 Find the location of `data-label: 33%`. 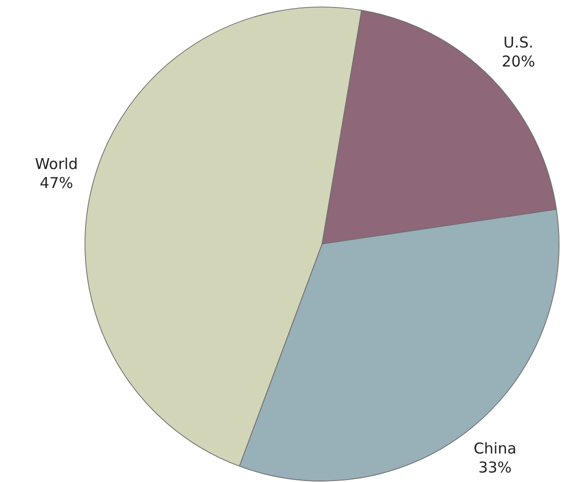

data-label: 33% is located at coordinates (495, 467).